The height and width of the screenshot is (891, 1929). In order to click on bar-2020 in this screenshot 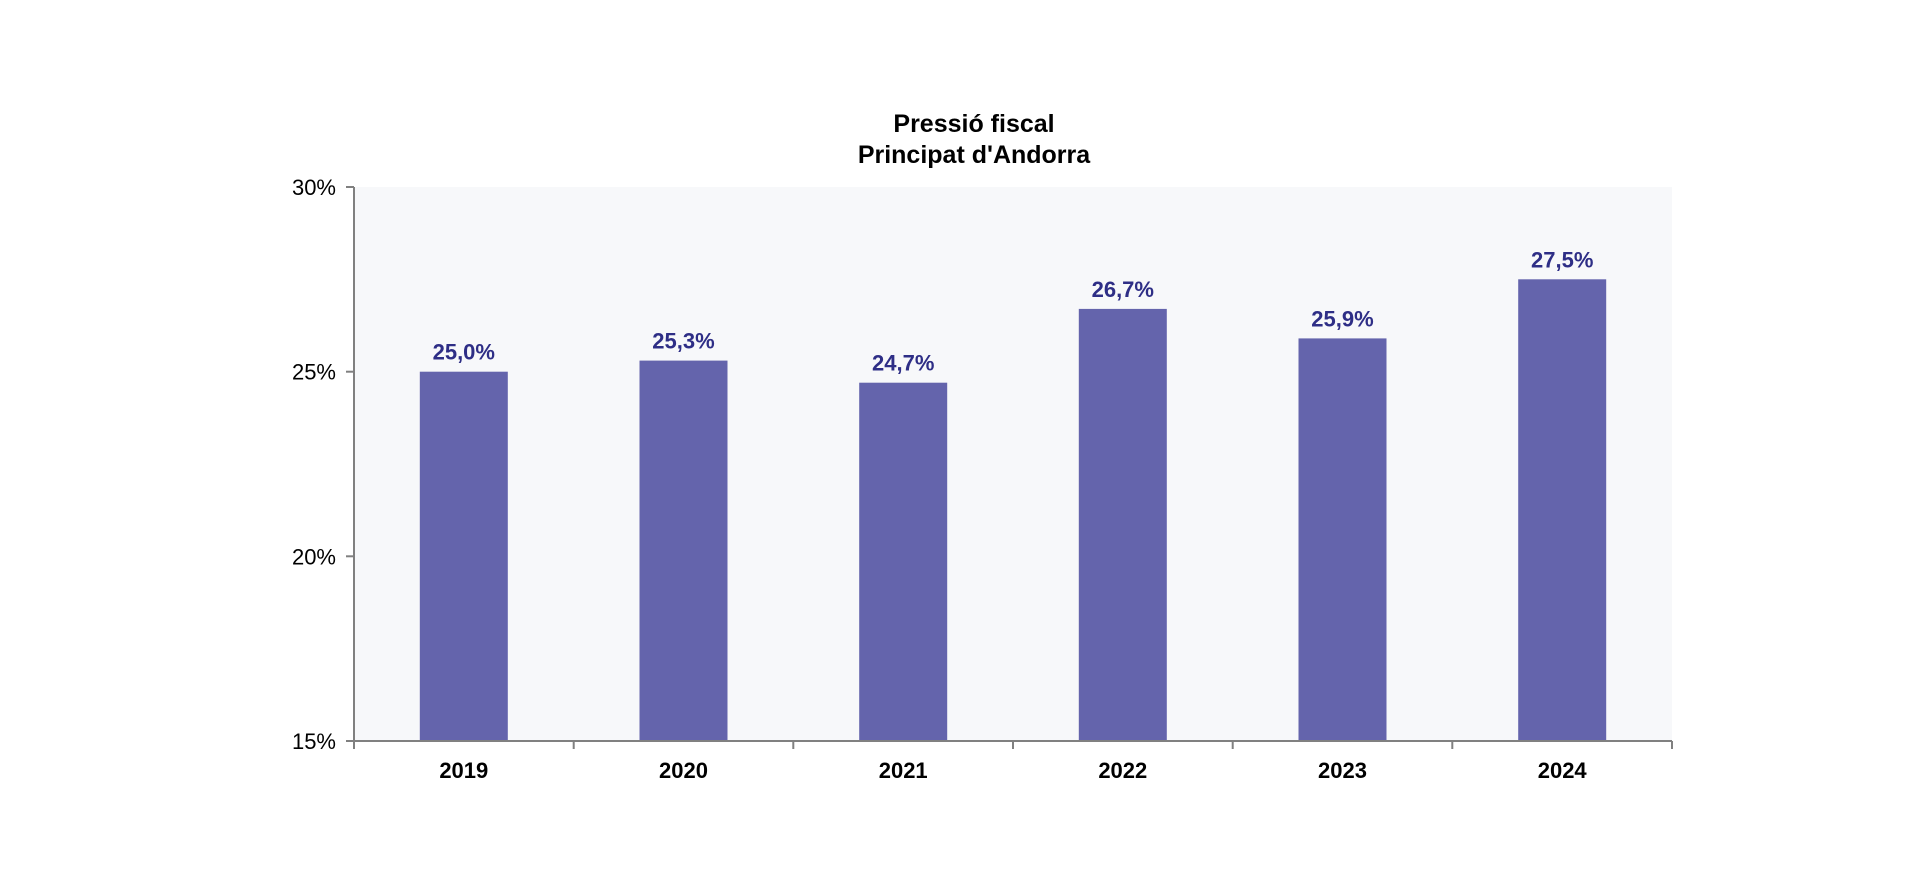, I will do `click(683, 550)`.